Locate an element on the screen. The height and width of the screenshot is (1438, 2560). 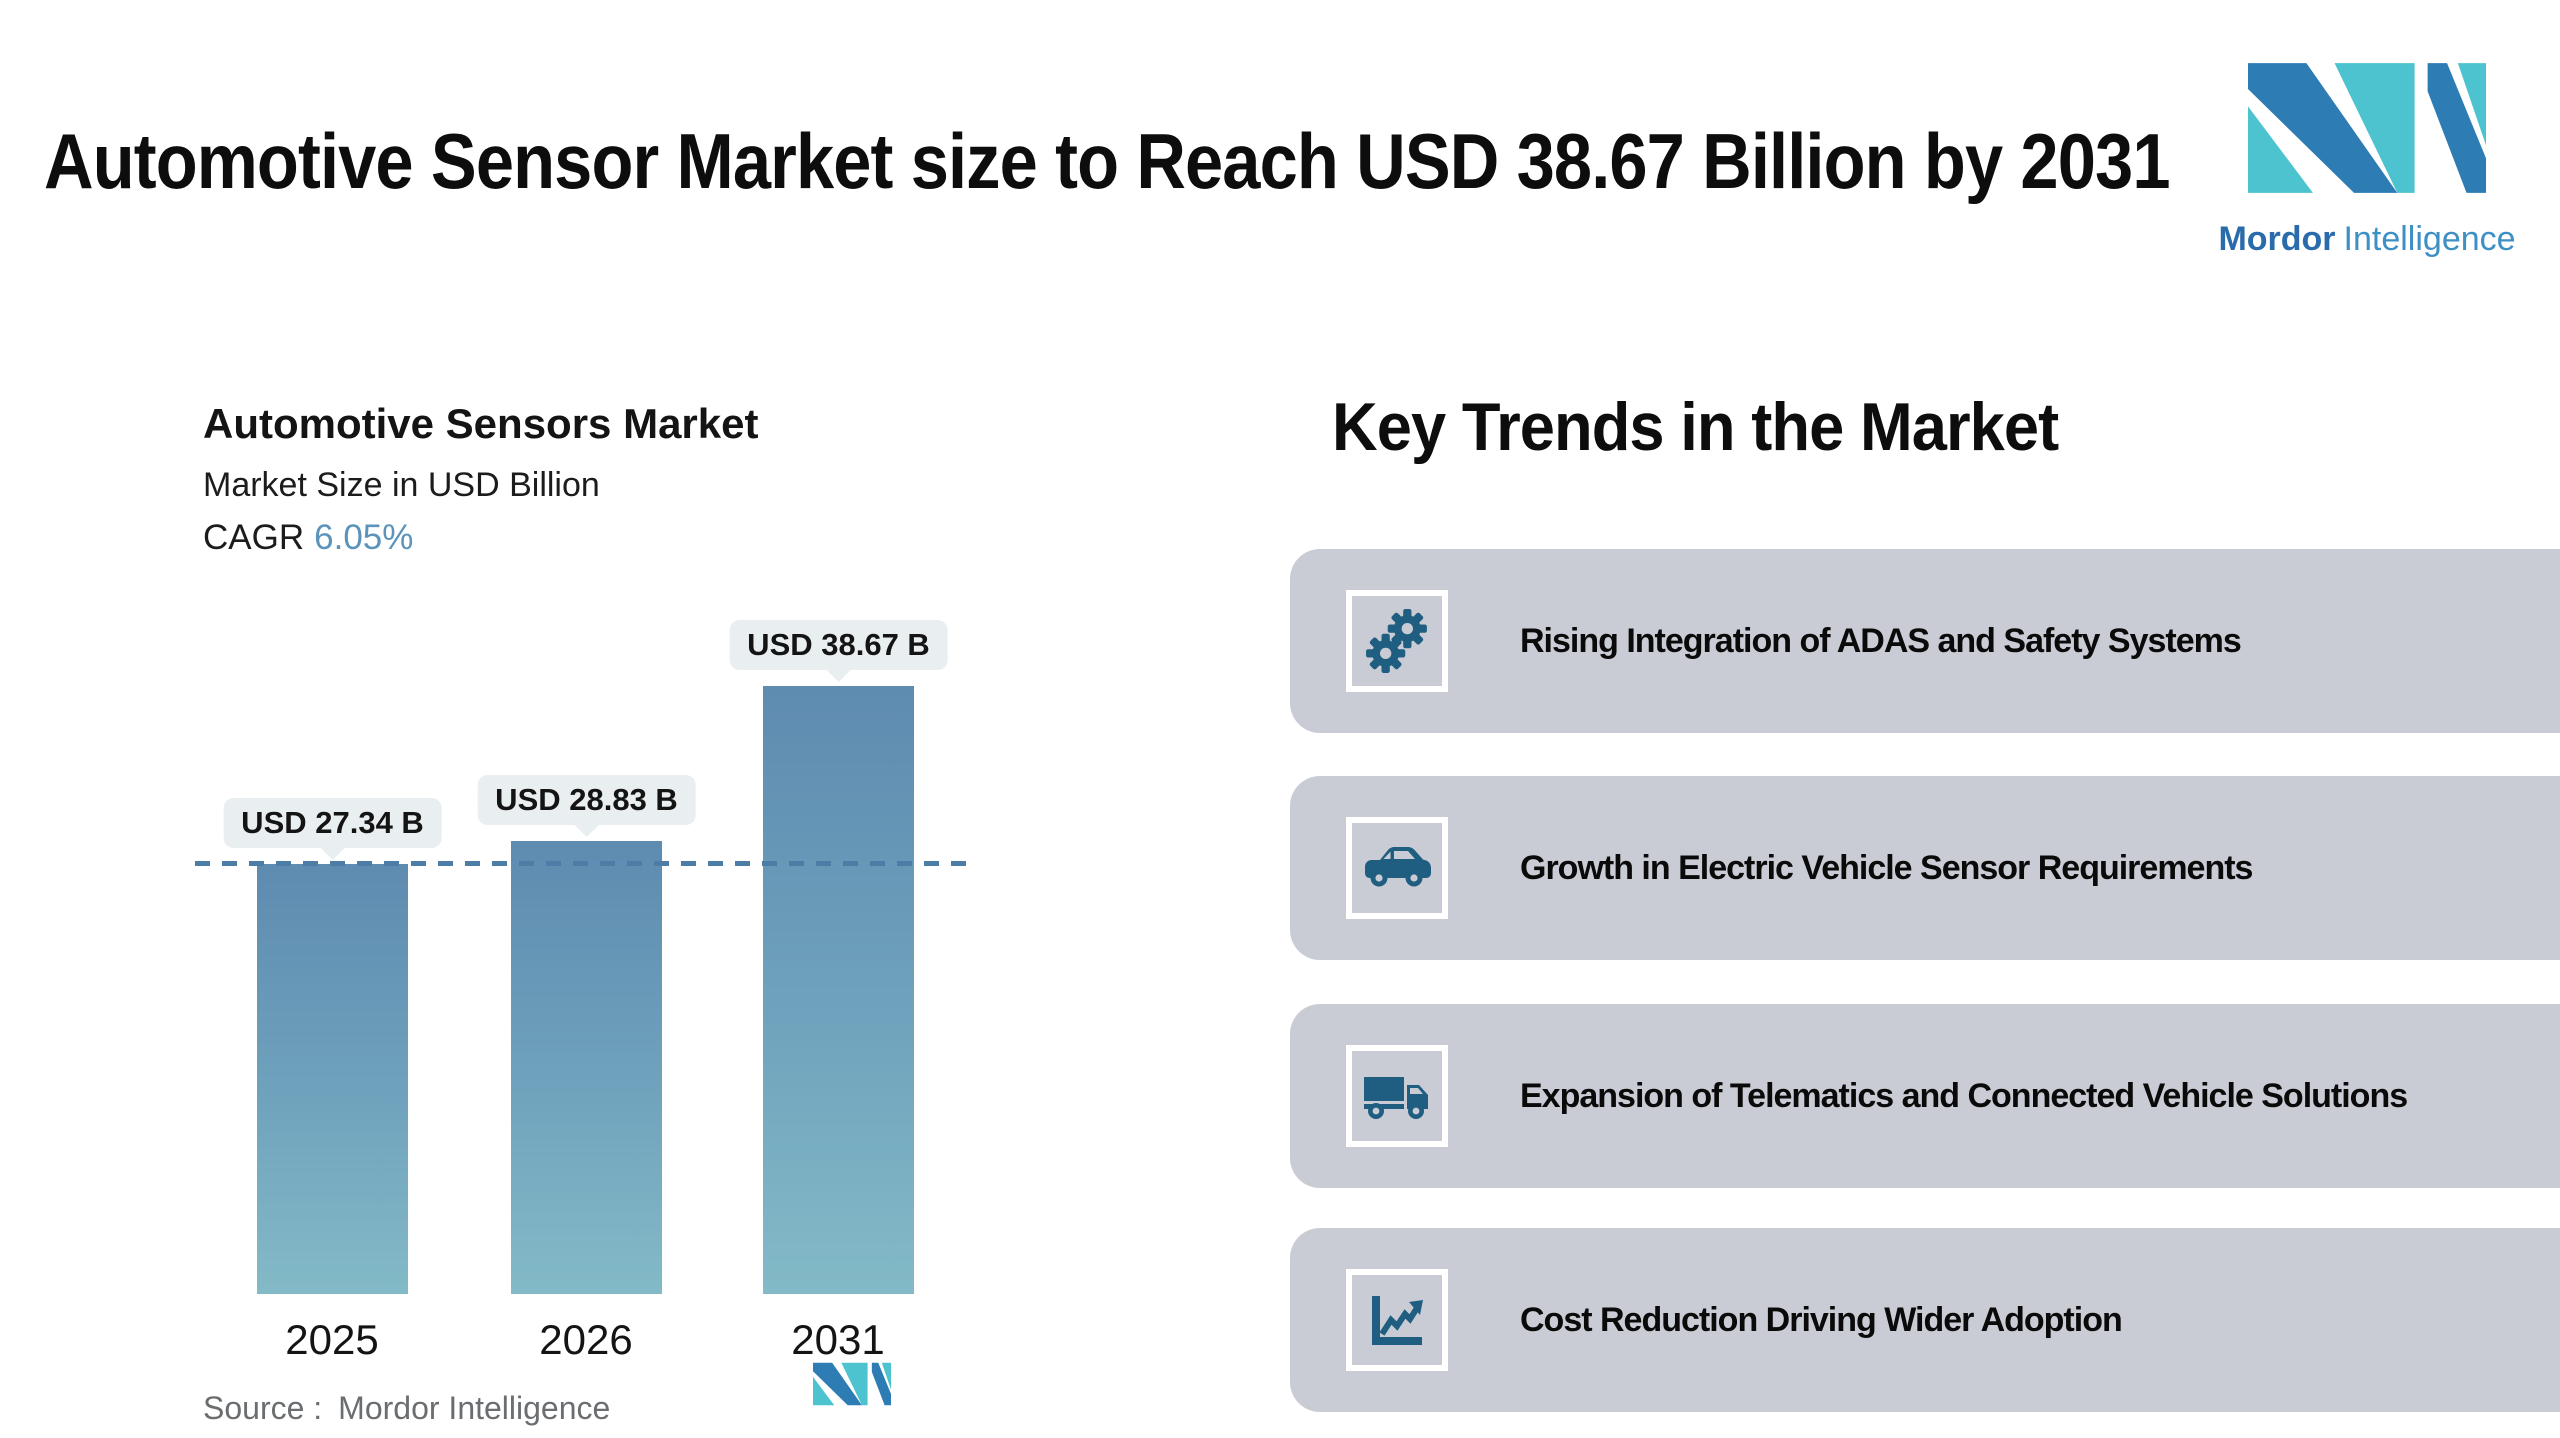
value-label-2031: USD 38.67 B is located at coordinates (838, 645).